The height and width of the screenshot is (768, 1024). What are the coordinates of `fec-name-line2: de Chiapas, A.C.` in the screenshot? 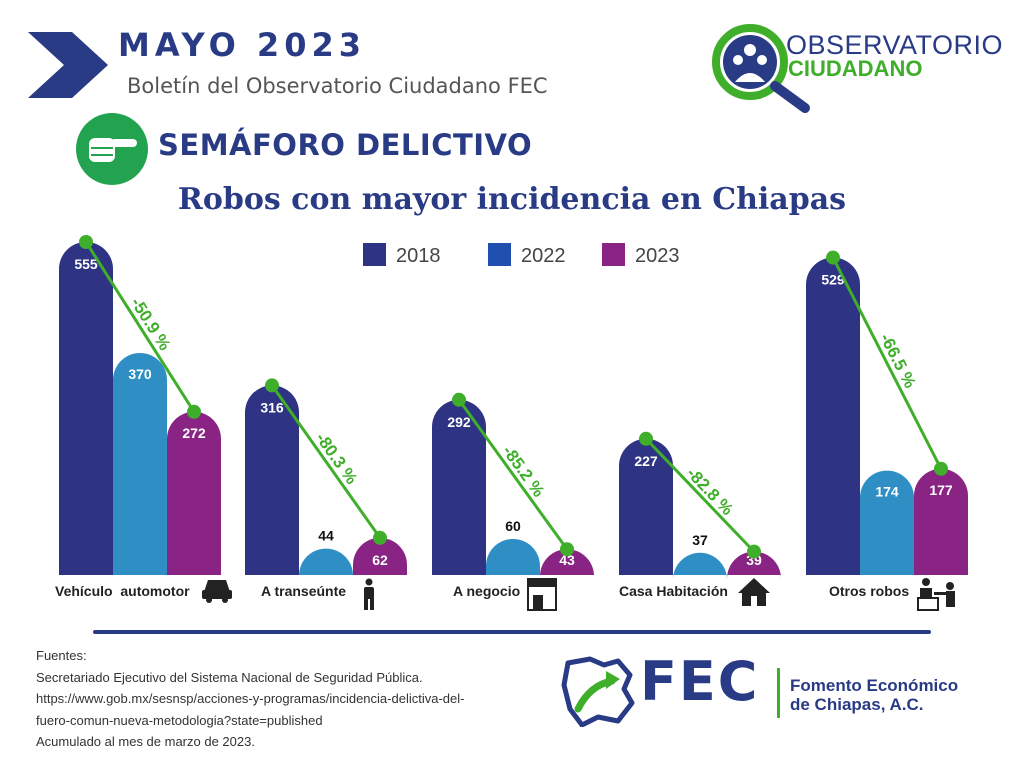 It's located at (857, 704).